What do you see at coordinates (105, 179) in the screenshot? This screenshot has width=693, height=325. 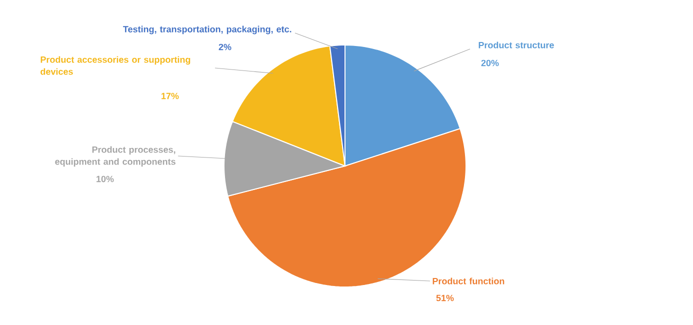 I see `data-label: 10%` at bounding box center [105, 179].